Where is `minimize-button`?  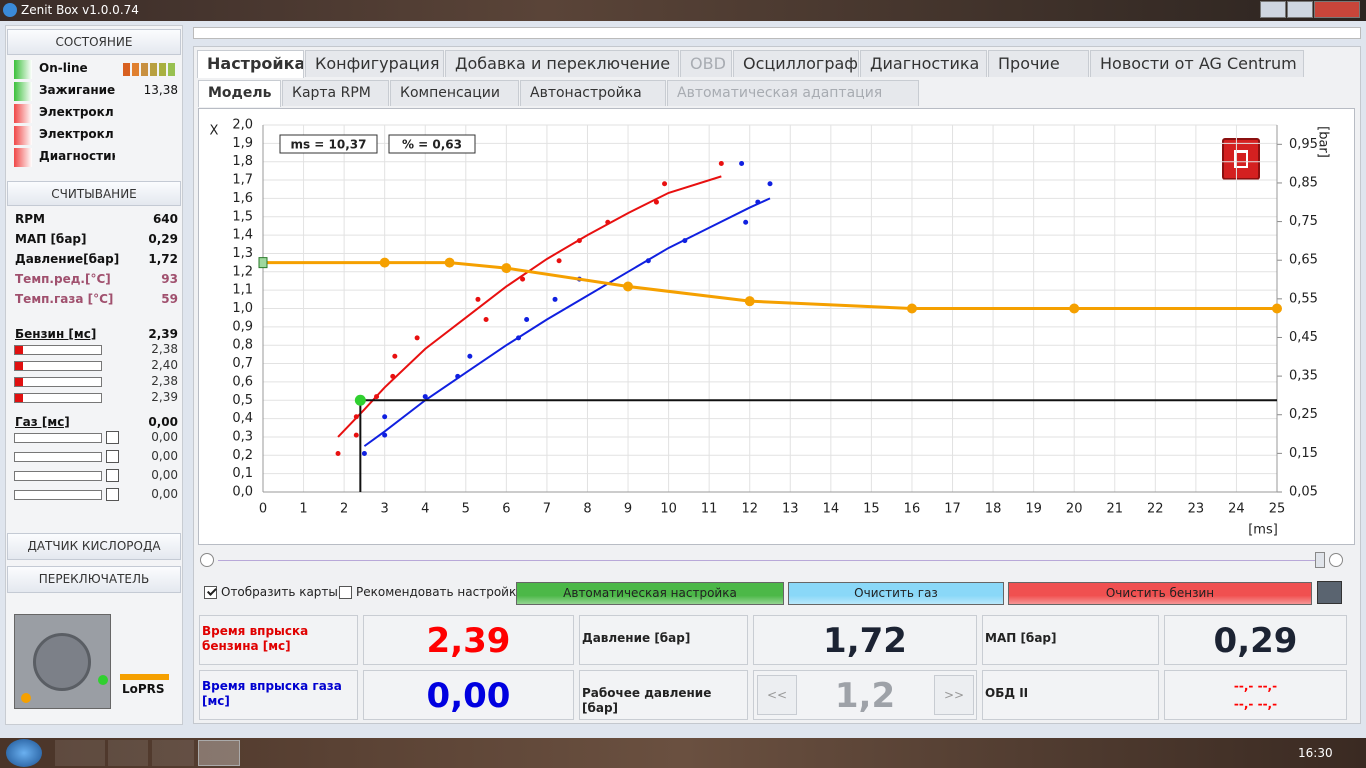
minimize-button is located at coordinates (1273, 9).